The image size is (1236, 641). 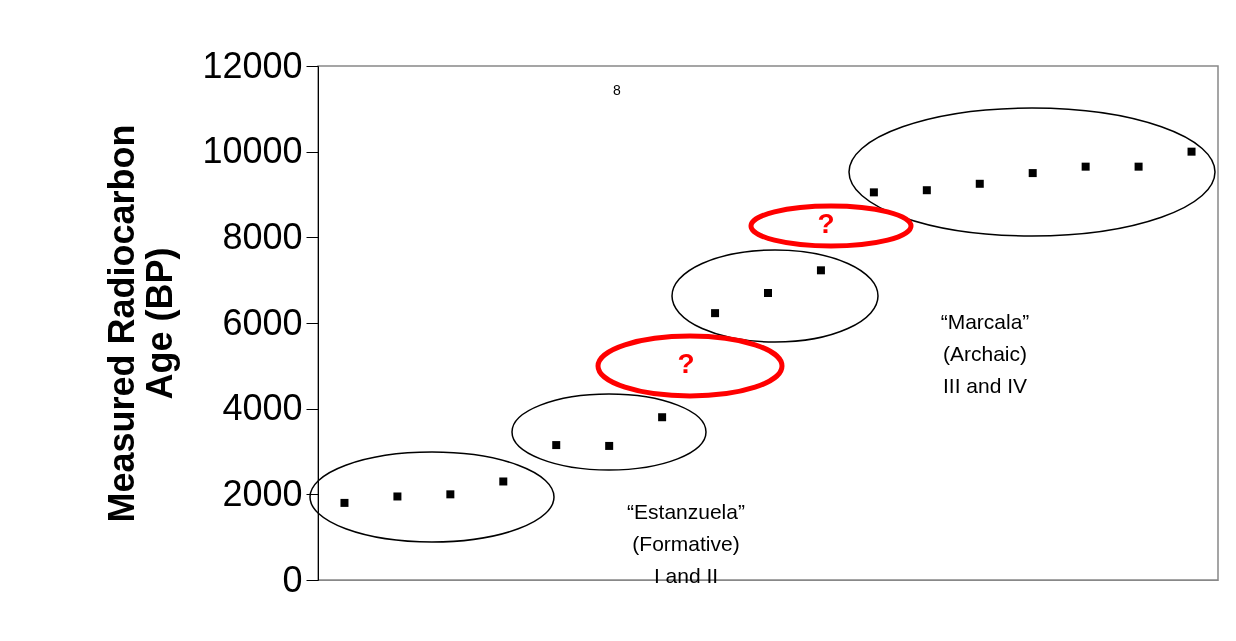 What do you see at coordinates (252, 65) in the screenshot?
I see `y-tick-label: 12000` at bounding box center [252, 65].